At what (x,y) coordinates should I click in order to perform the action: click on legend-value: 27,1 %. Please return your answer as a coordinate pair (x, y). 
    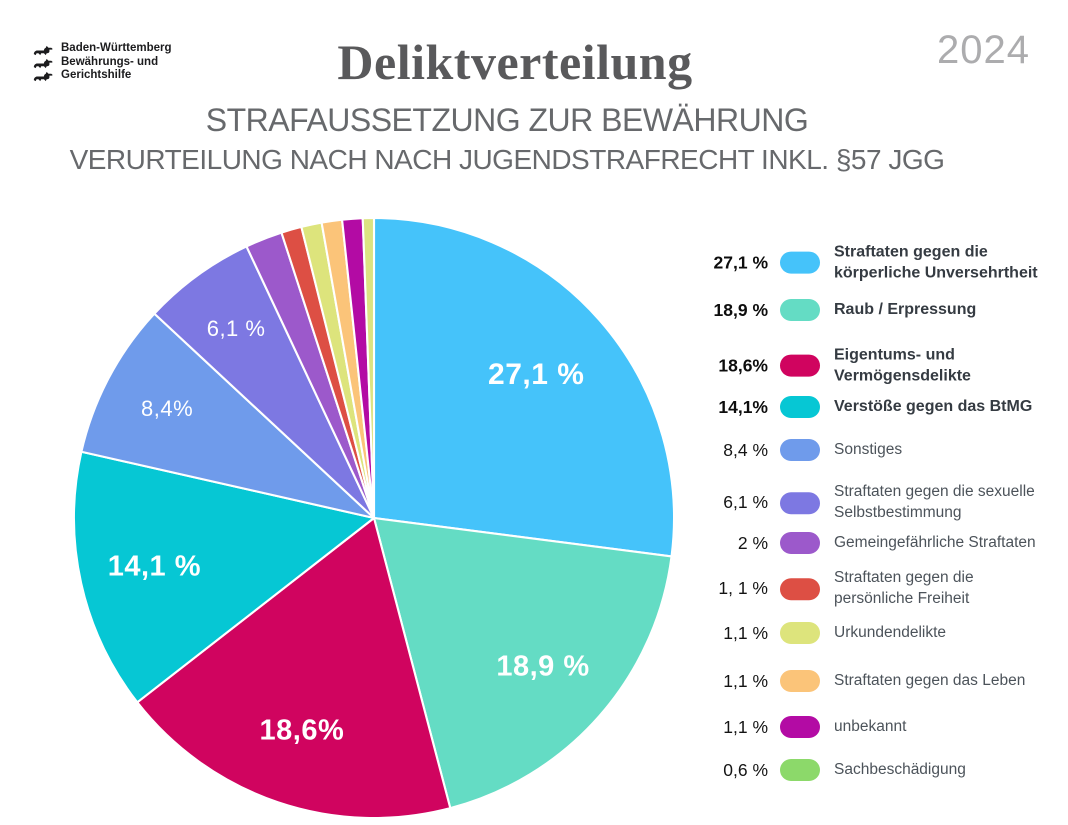
    Looking at the image, I should click on (740, 262).